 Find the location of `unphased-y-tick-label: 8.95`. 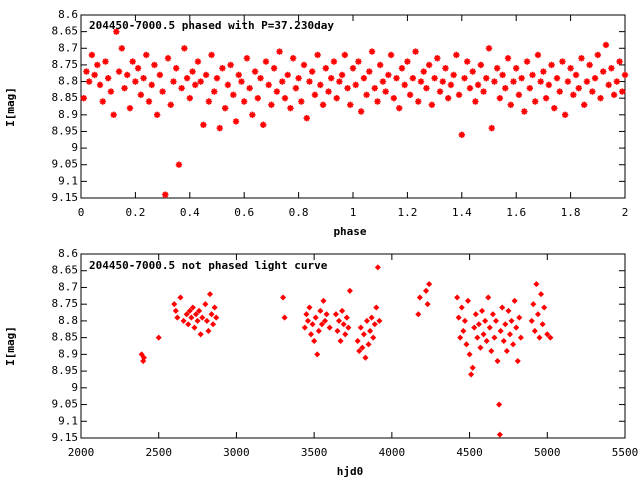

unphased-y-tick-label: 8.95 is located at coordinates (65, 370).